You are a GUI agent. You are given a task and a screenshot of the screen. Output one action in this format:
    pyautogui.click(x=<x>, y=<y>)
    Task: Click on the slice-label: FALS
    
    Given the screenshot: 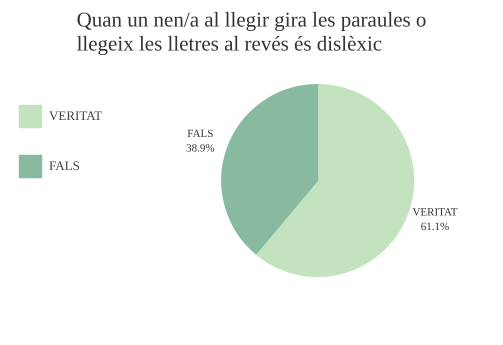 What is the action you would take?
    pyautogui.click(x=200, y=134)
    